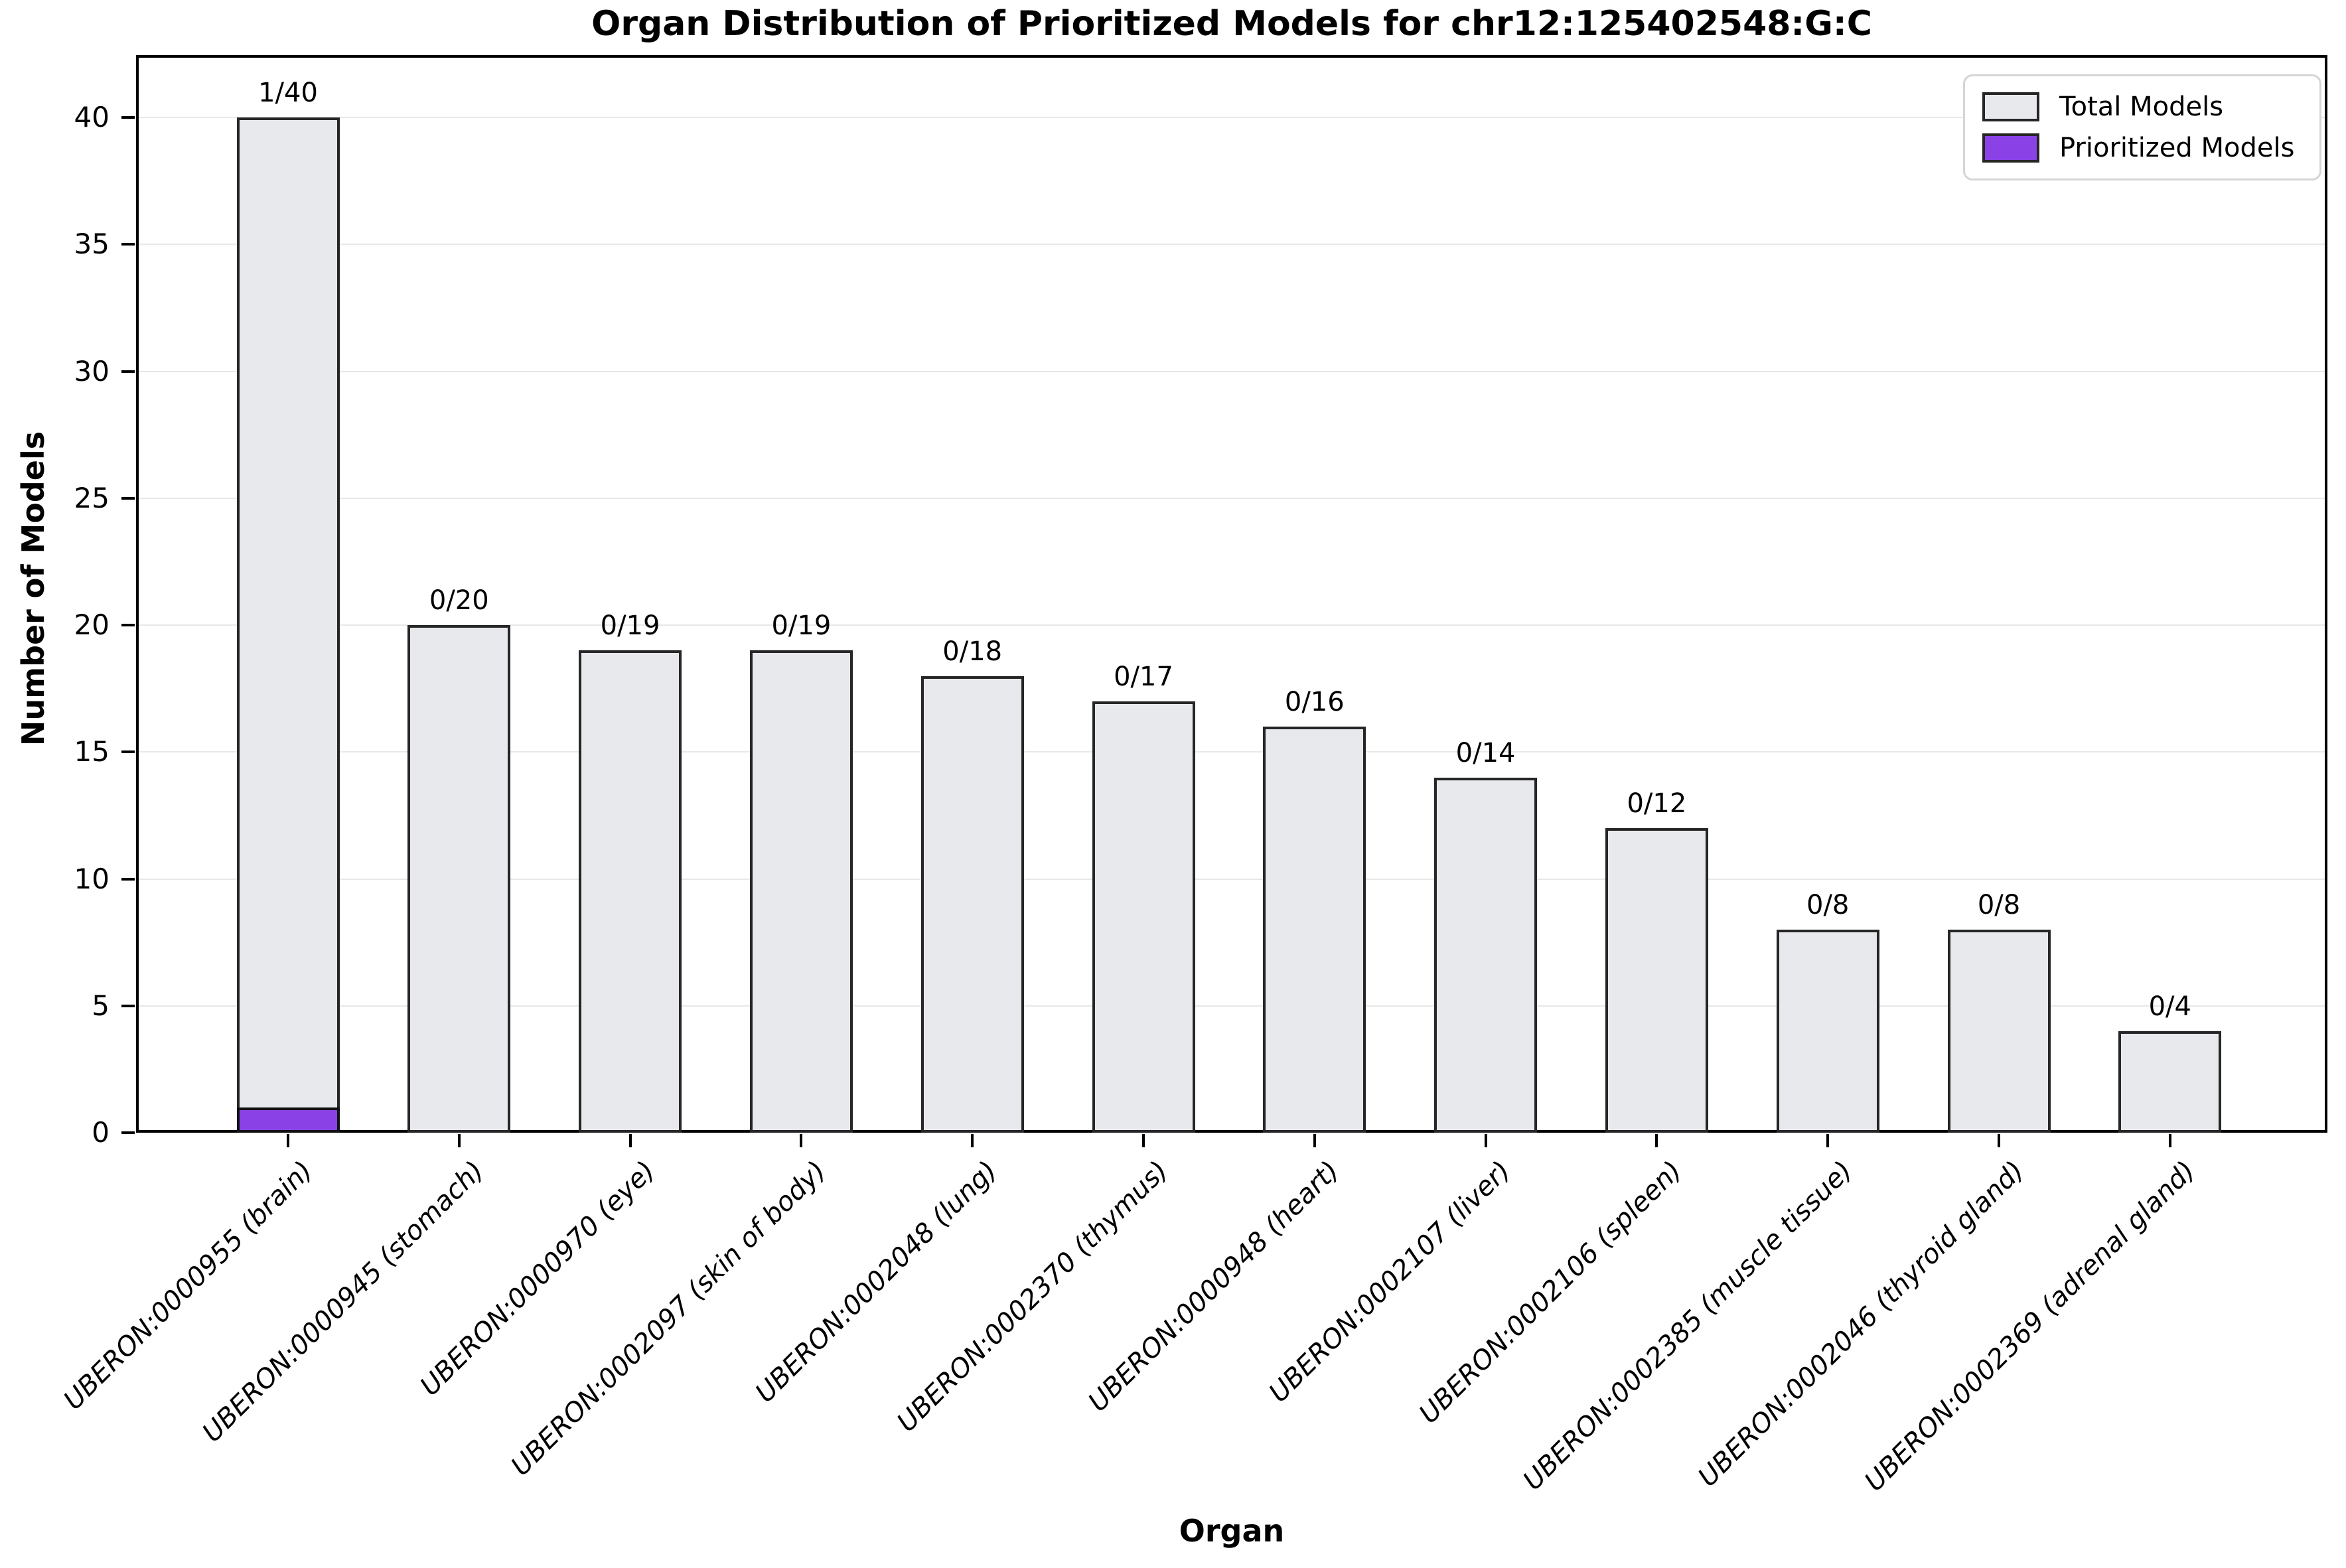 Image resolution: width=2346 pixels, height=1568 pixels. What do you see at coordinates (288, 1120) in the screenshot?
I see `bar-prioritized` at bounding box center [288, 1120].